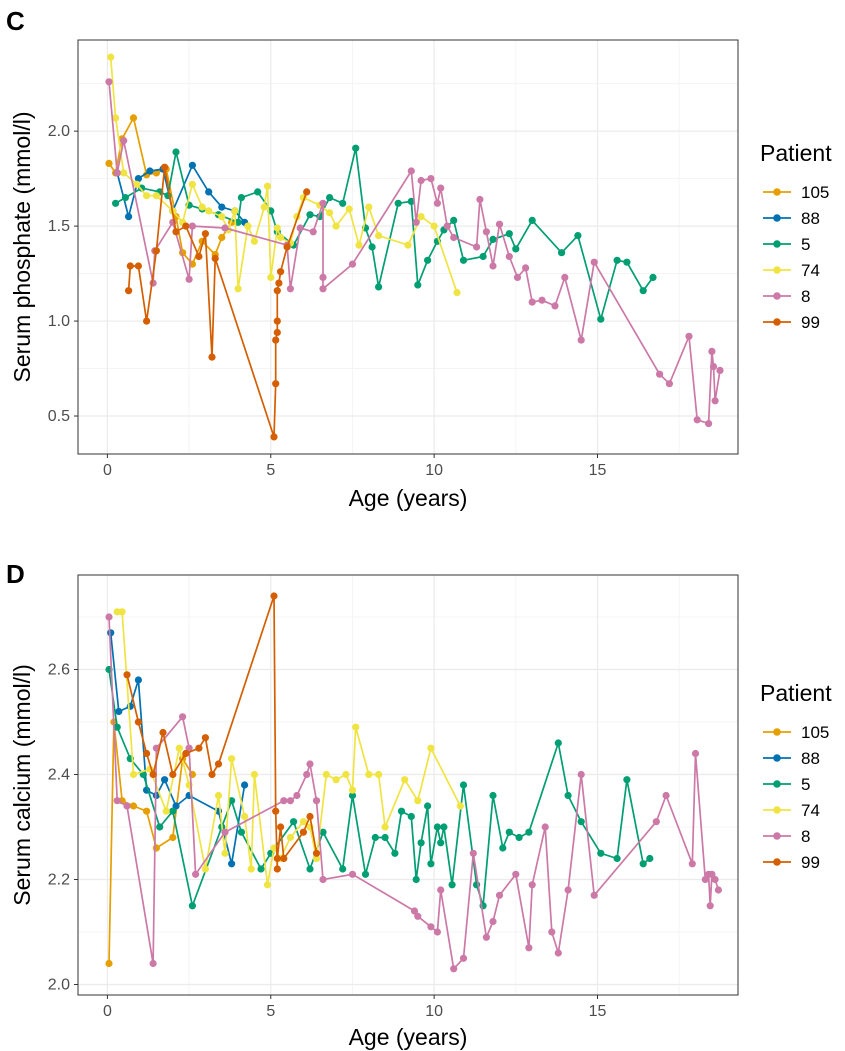  What do you see at coordinates (59, 880) in the screenshot?
I see `y-tick-label: 2.2` at bounding box center [59, 880].